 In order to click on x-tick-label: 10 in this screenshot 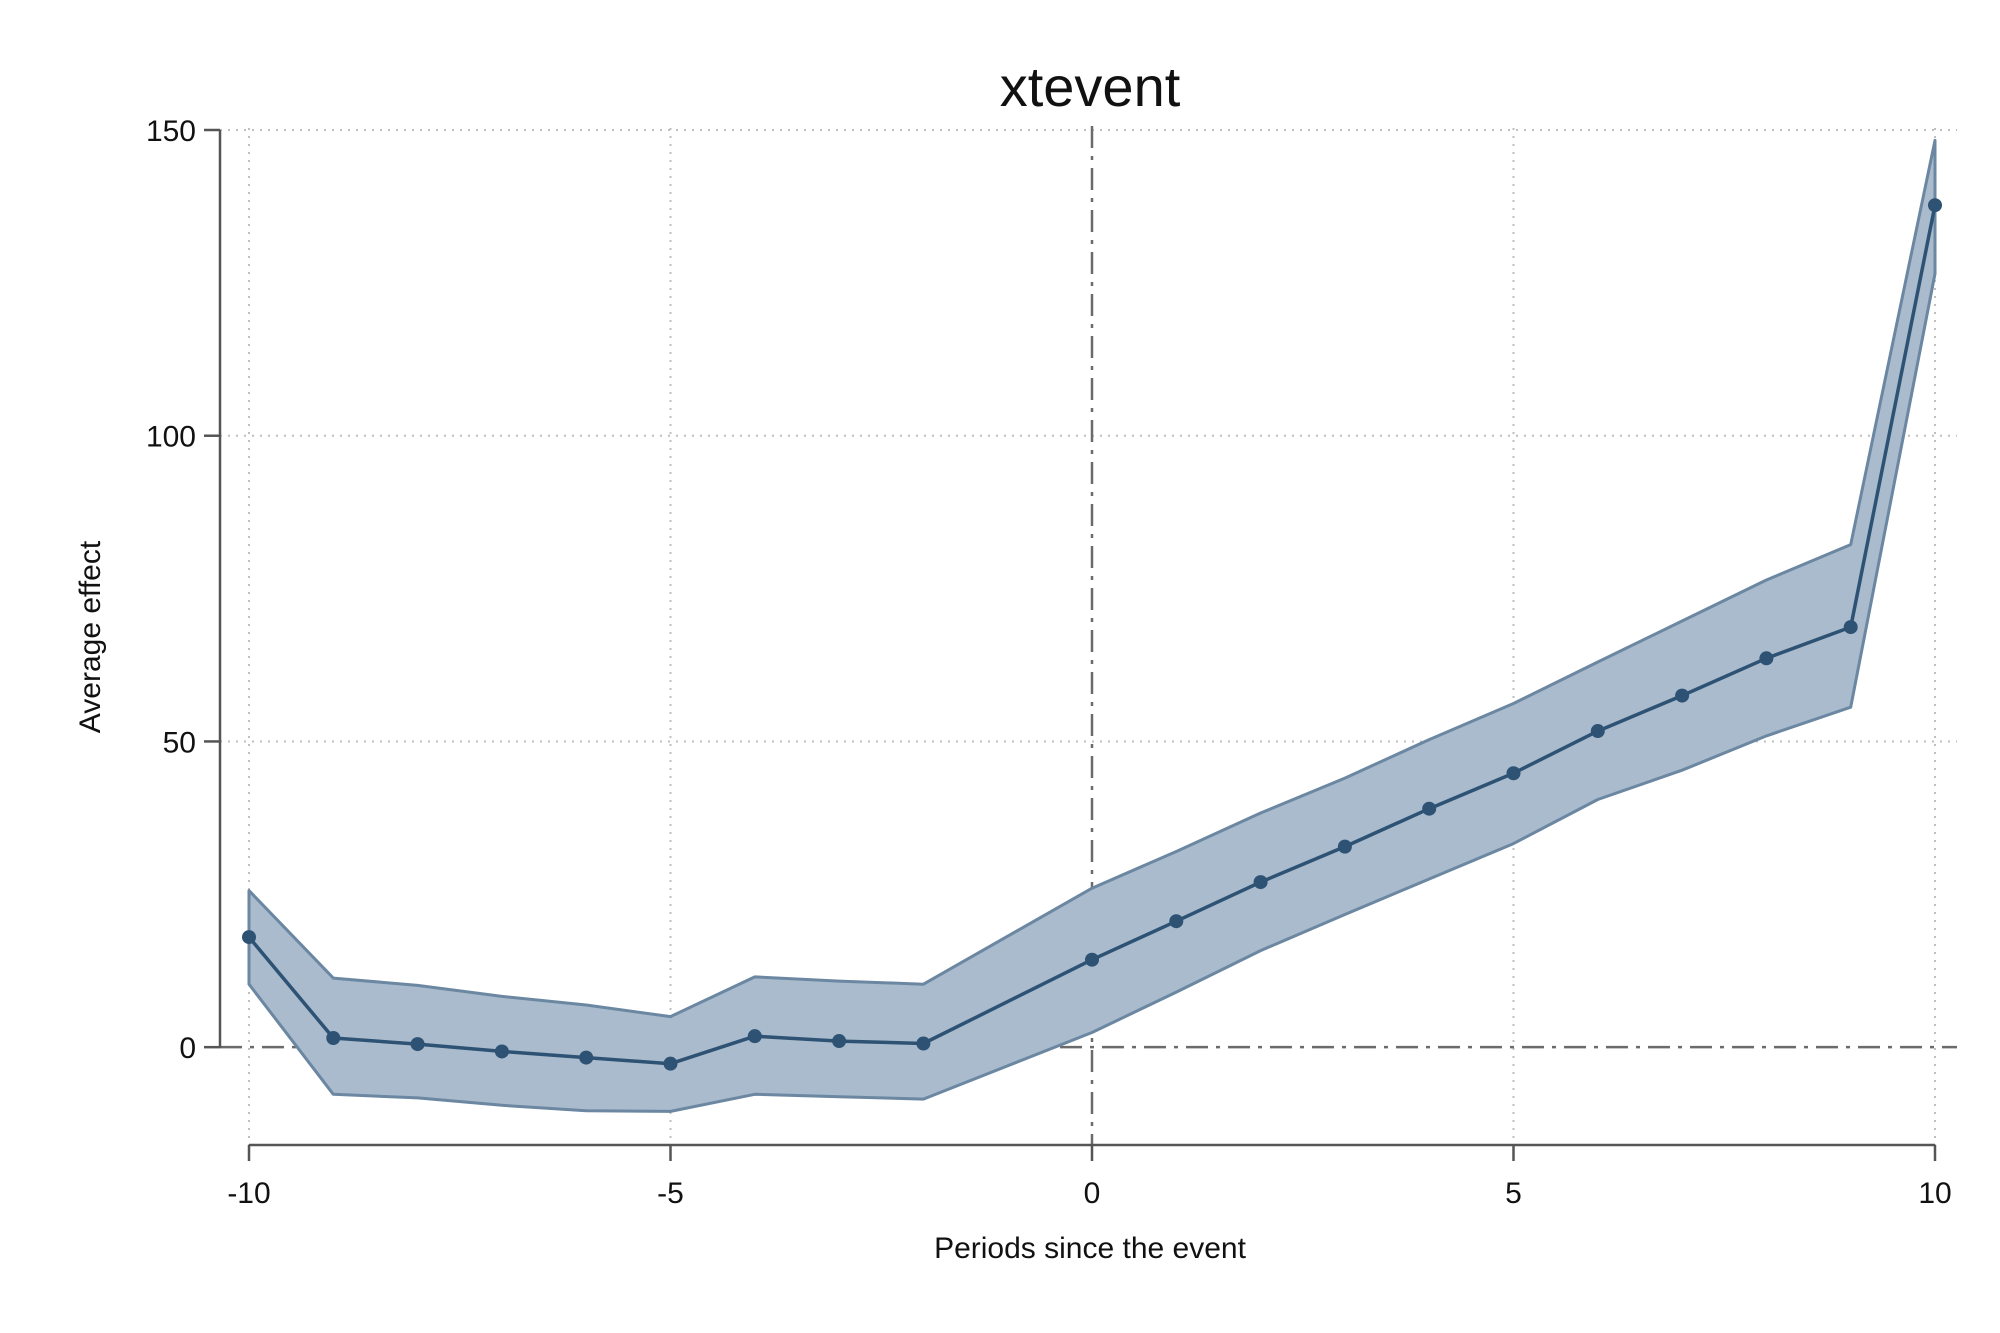, I will do `click(1934, 1193)`.